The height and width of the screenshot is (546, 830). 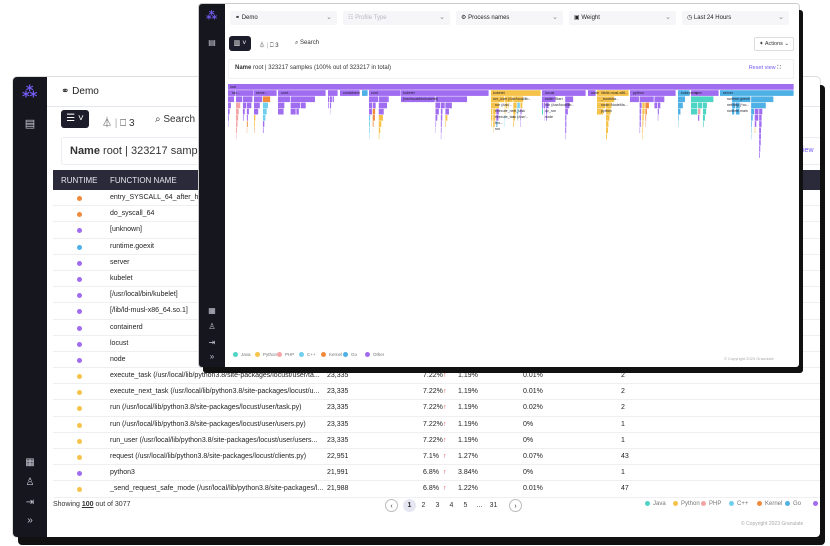 I want to click on page-button: 1, so click(x=409, y=505).